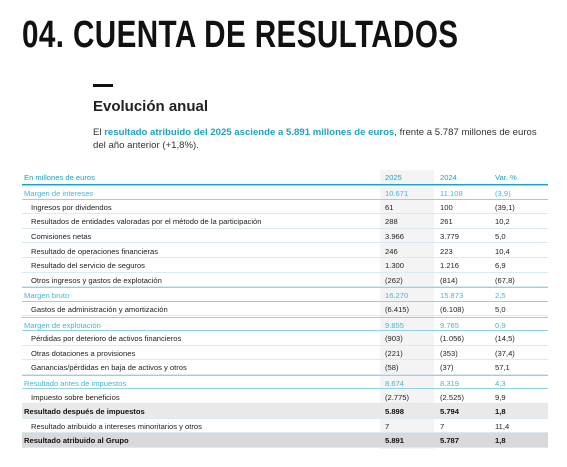 The width and height of the screenshot is (567, 467). Describe the element at coordinates (449, 280) in the screenshot. I see `cell-value: (814)` at that location.